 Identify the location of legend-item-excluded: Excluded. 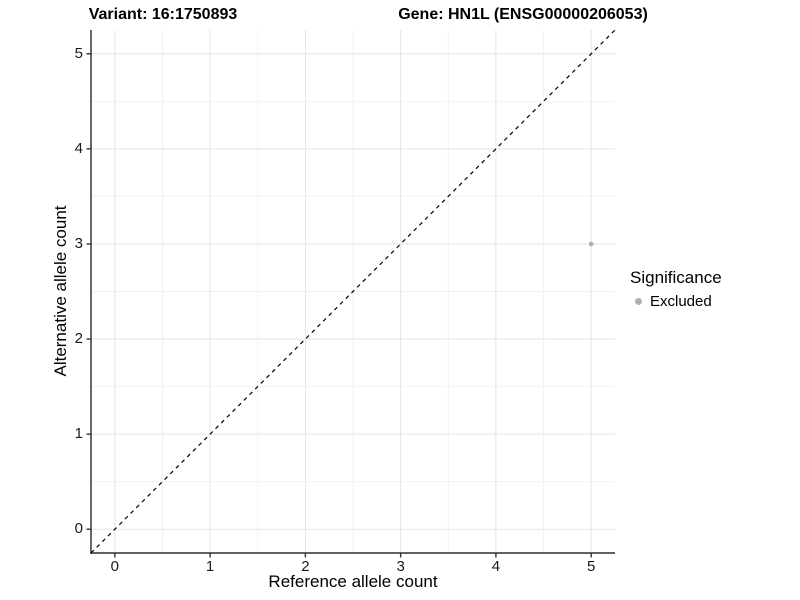
(676, 301).